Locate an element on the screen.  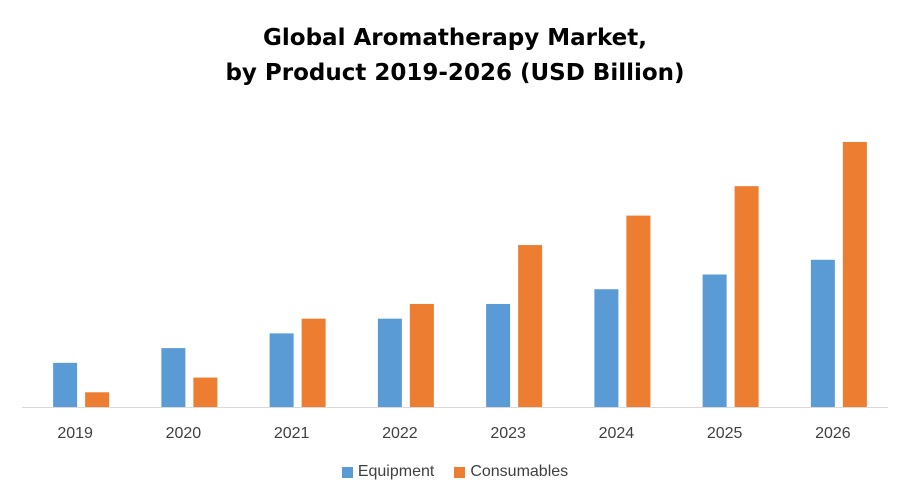
bar-consumables-2025 is located at coordinates (746, 296).